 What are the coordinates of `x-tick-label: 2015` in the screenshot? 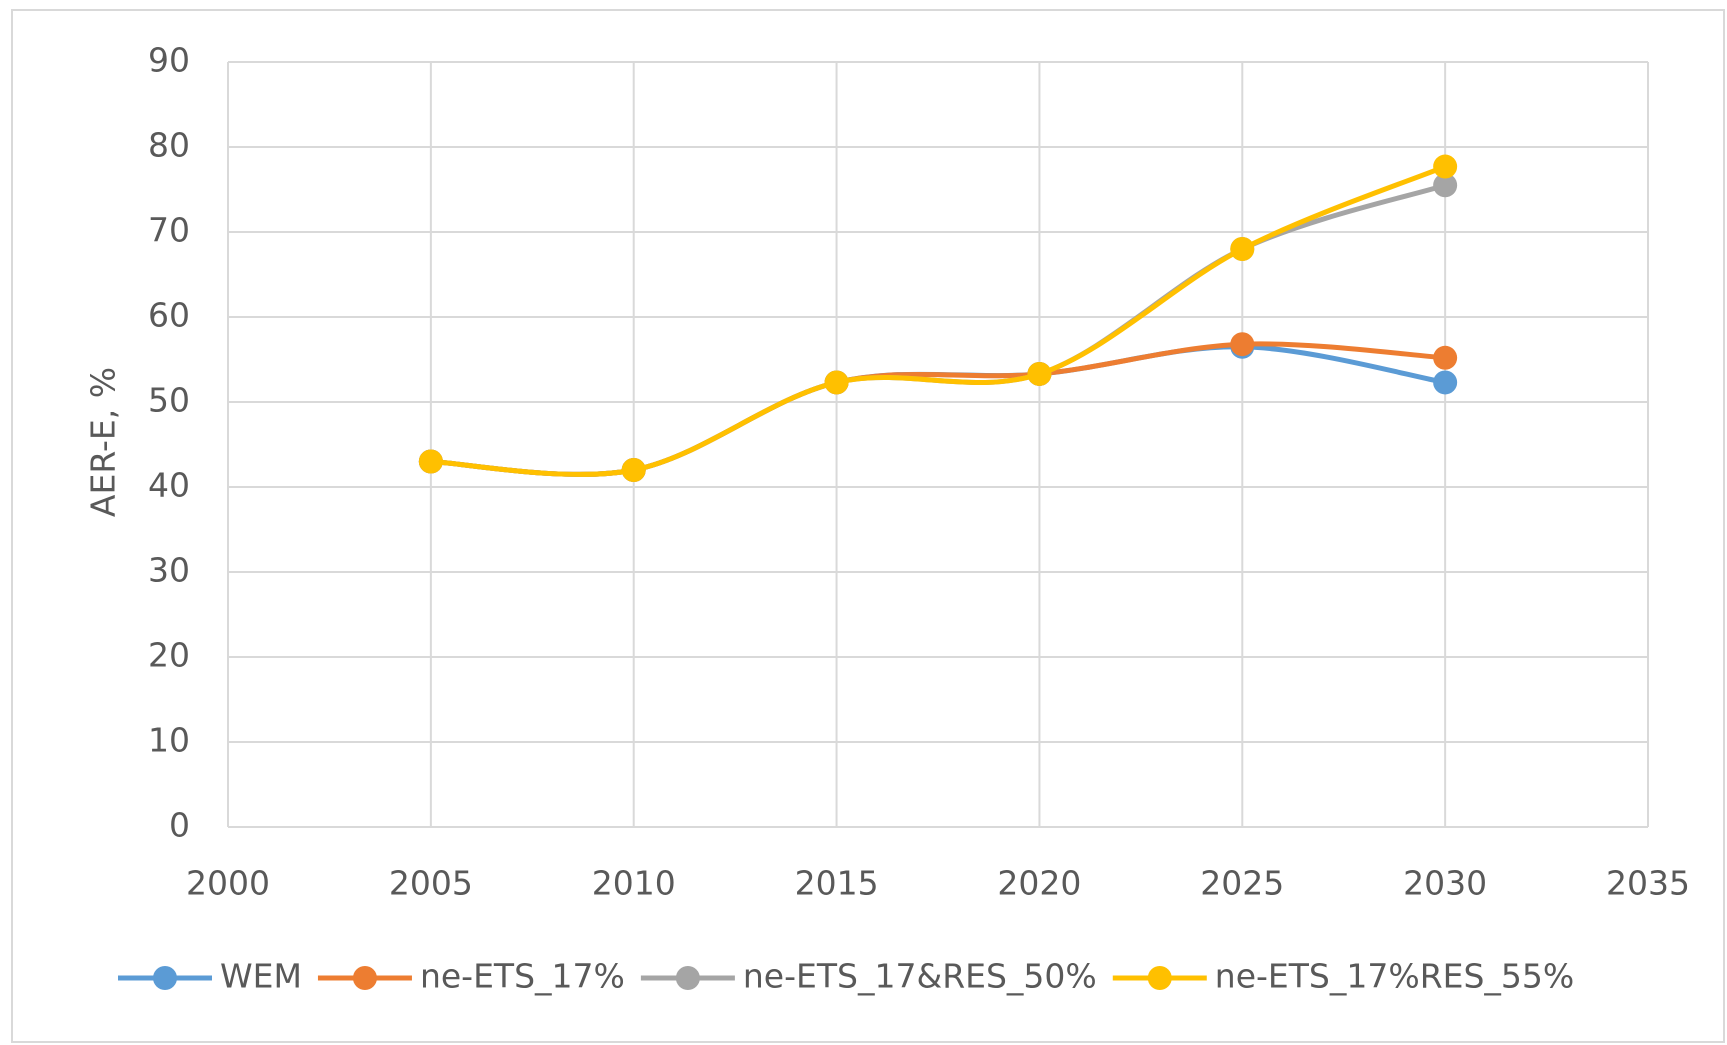 It's located at (837, 883).